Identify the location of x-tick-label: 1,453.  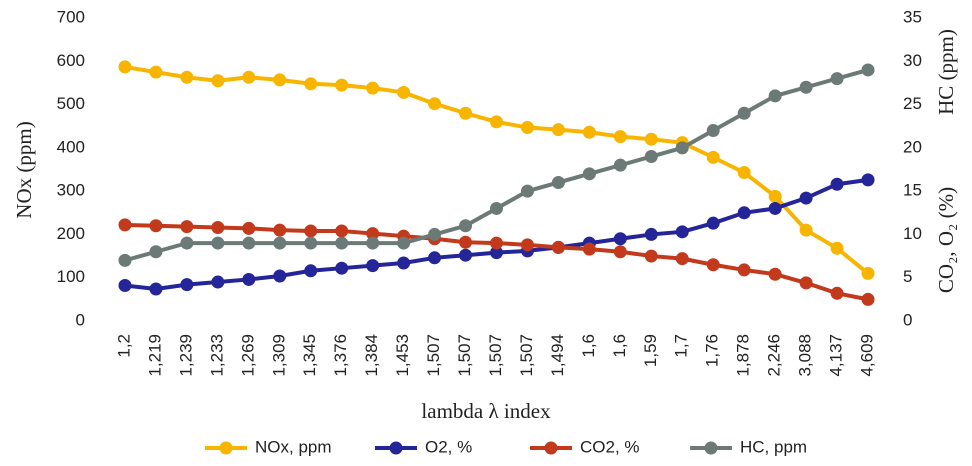
(402, 355).